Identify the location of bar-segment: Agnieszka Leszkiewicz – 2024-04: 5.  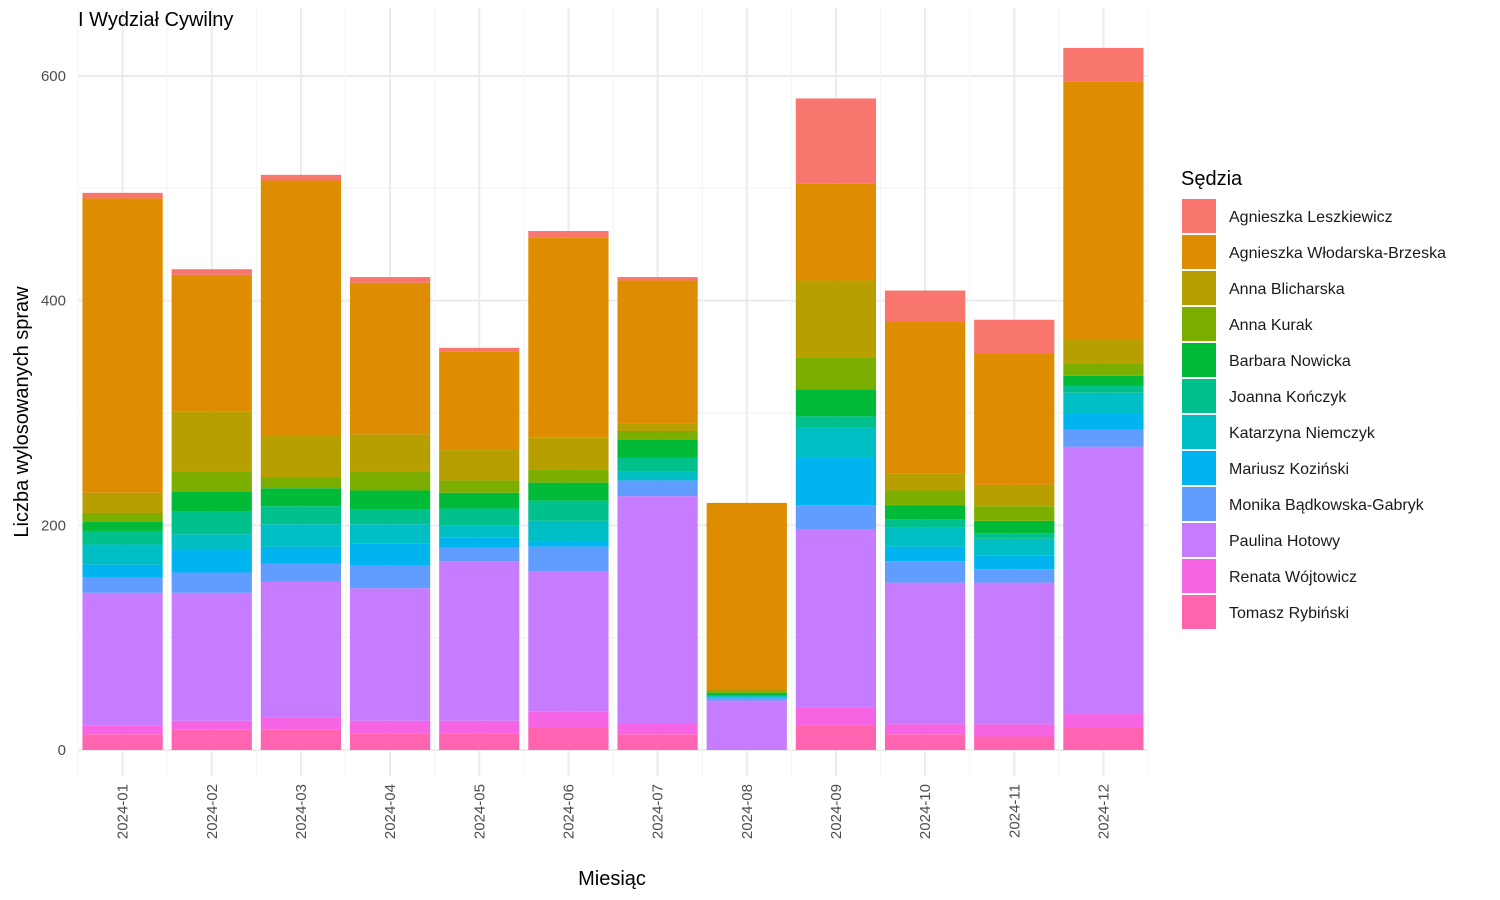
(390, 280).